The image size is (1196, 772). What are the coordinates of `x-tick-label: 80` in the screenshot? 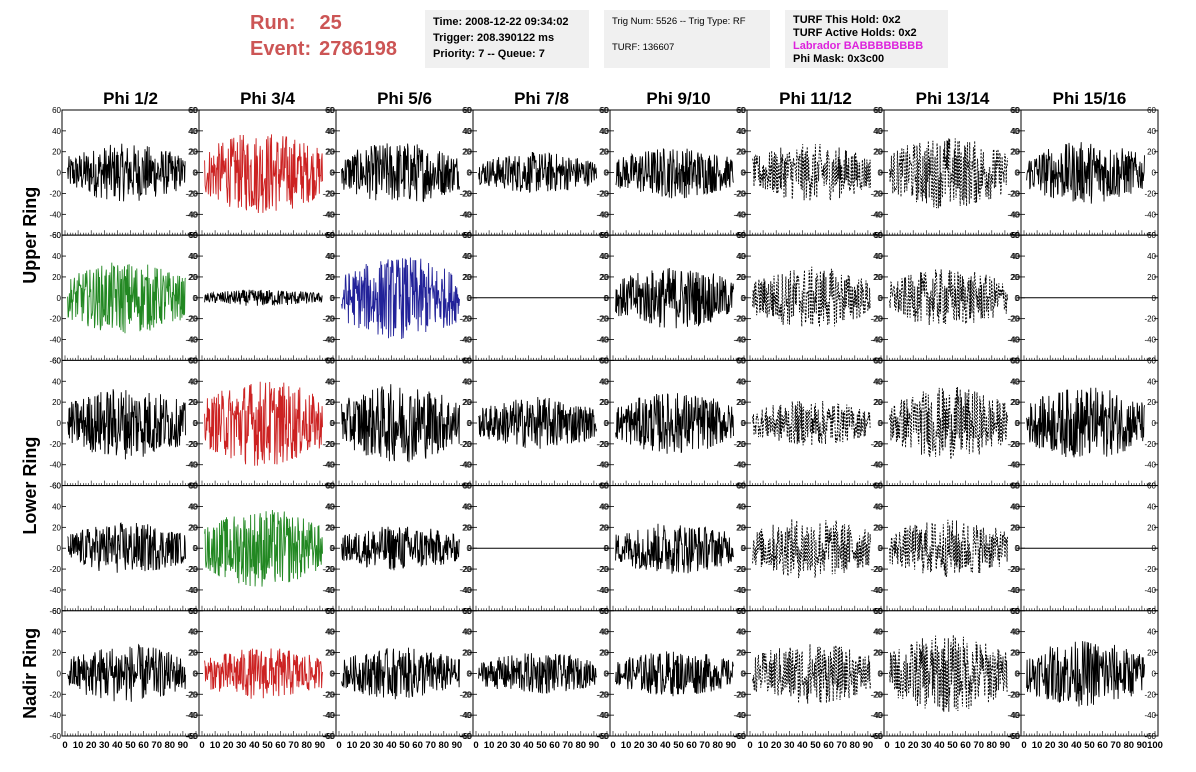 It's located at (718, 745).